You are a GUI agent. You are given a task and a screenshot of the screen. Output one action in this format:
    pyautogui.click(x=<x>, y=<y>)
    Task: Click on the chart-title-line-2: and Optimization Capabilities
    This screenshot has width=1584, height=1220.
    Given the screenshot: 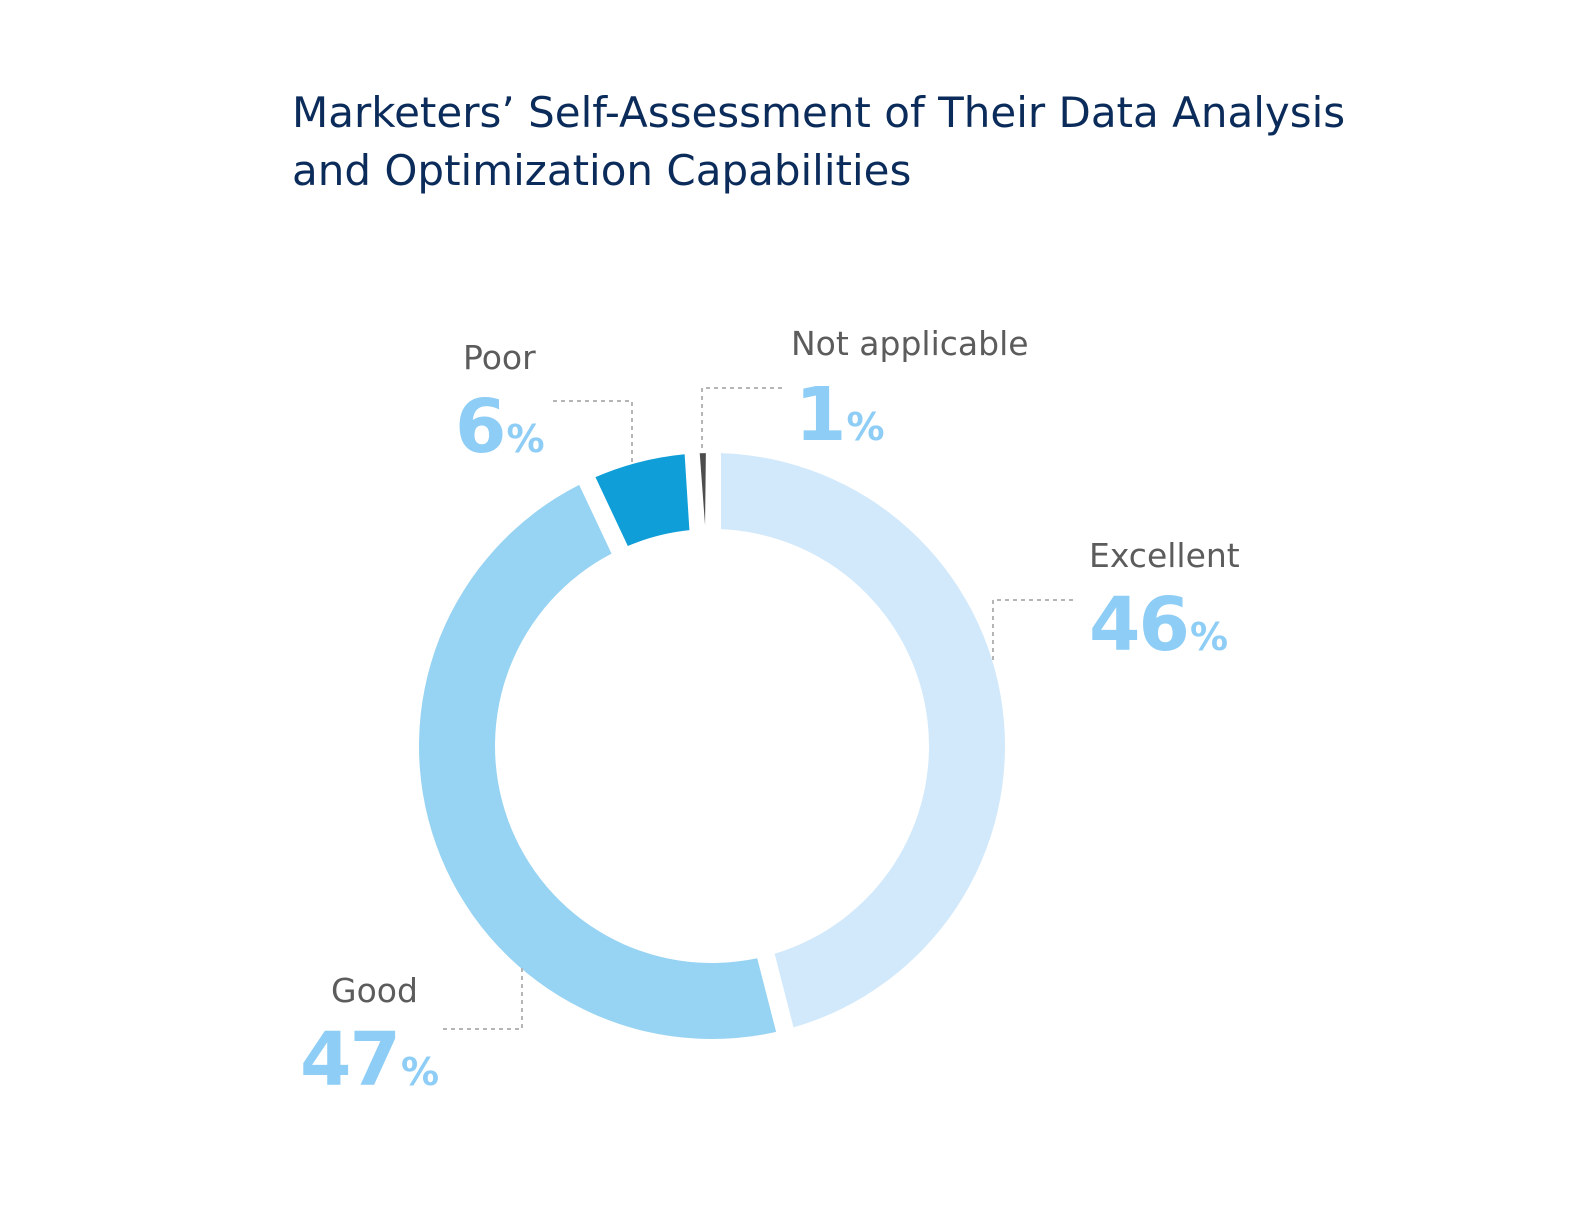 What is the action you would take?
    pyautogui.click(x=602, y=170)
    